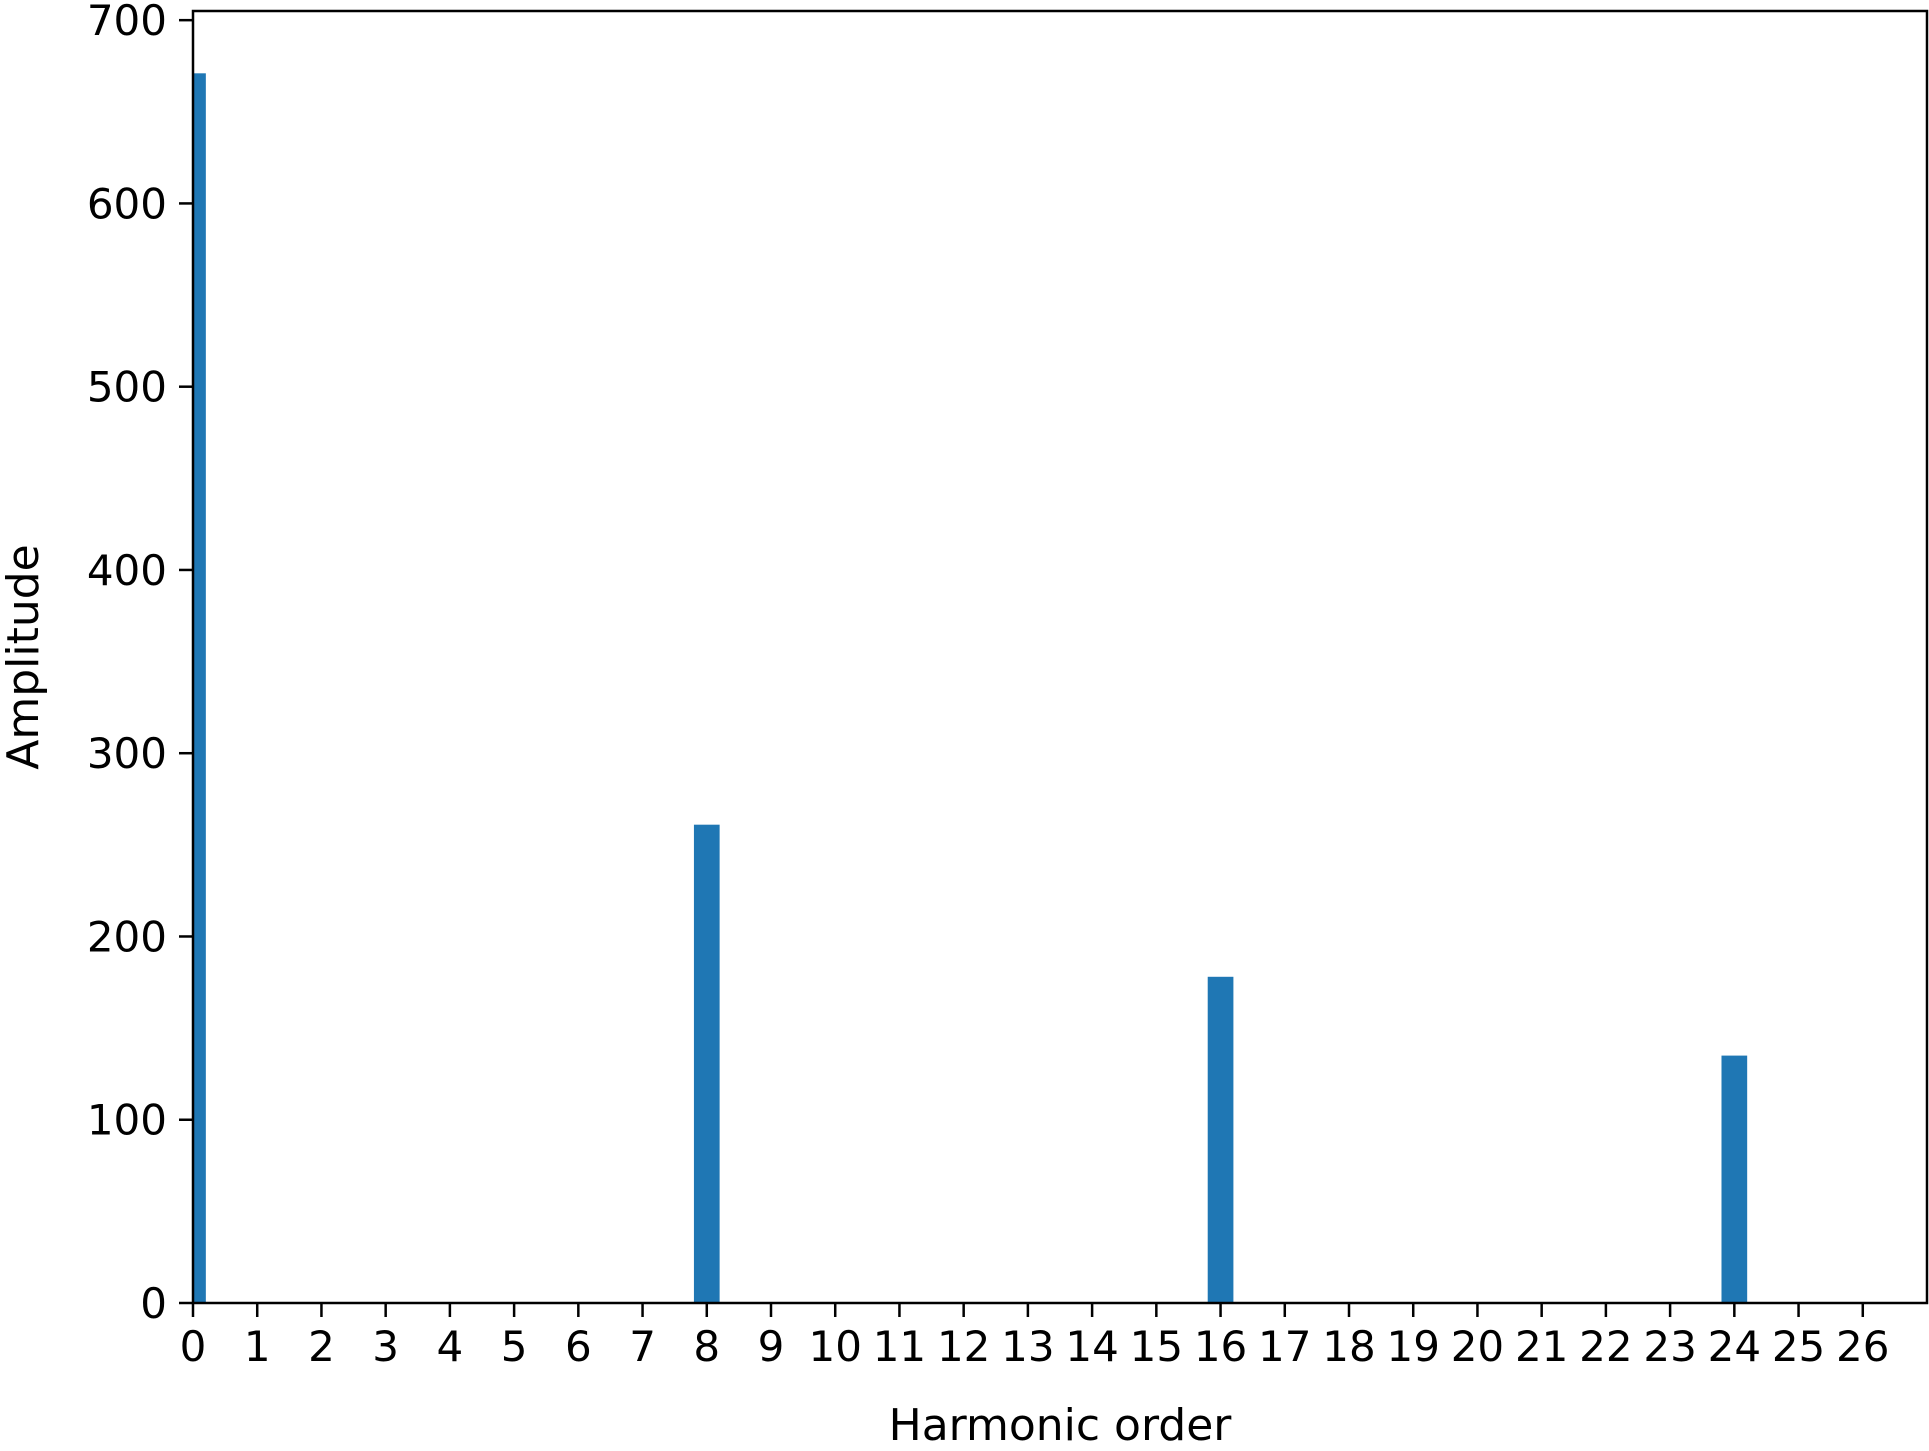  I want to click on x-tick-label: 8, so click(706, 1346).